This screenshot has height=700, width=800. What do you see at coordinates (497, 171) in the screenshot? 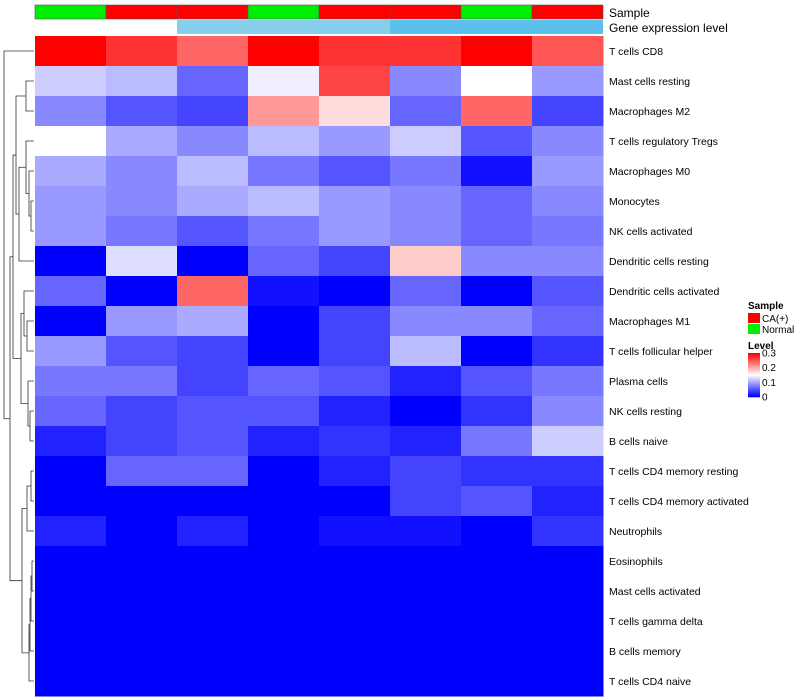
I see `heatmap-cell-r4-c6` at bounding box center [497, 171].